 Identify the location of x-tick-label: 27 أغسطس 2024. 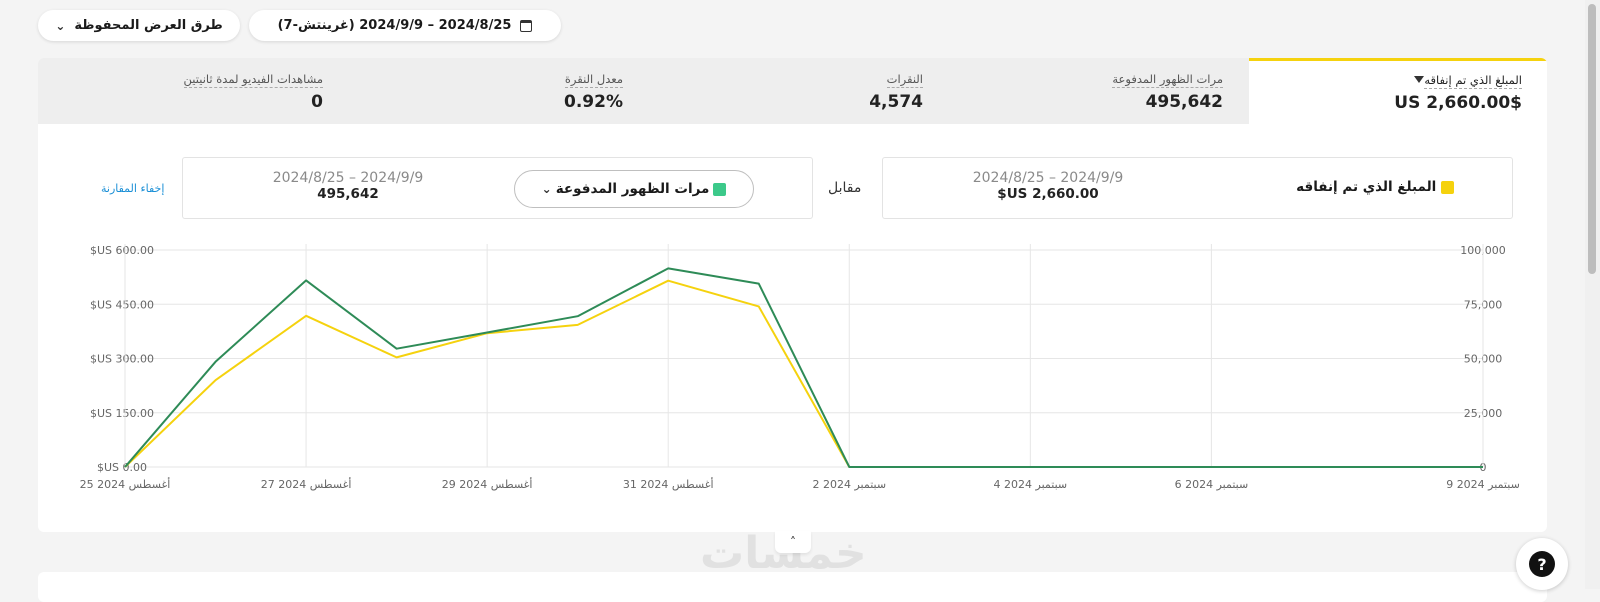
(306, 484).